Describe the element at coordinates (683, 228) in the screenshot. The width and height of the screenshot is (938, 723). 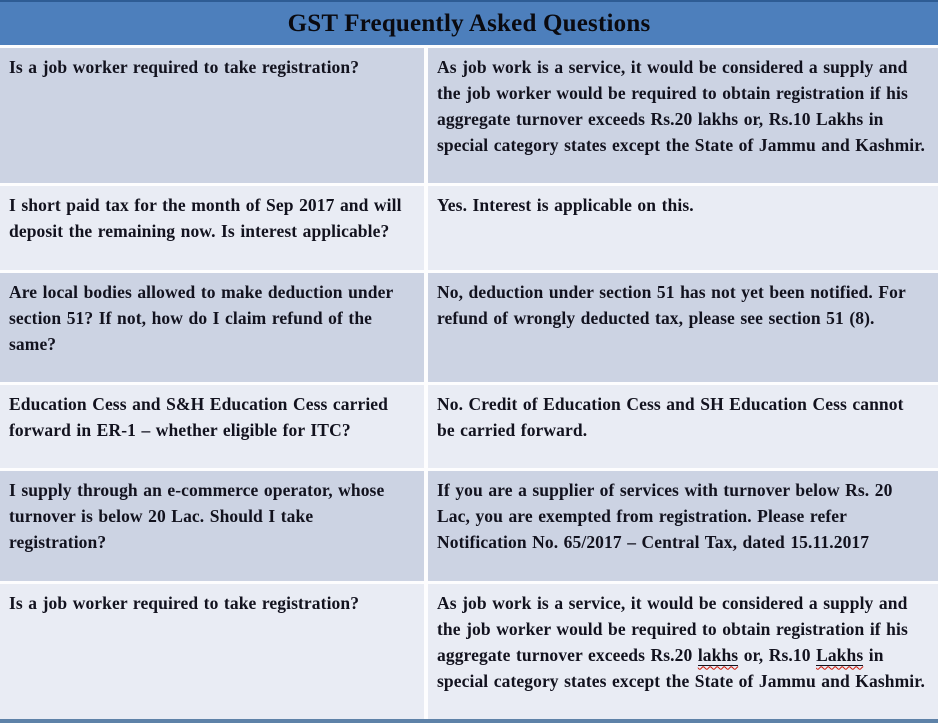
I see `answer-cell: Yes. Interest is applicable on this.` at that location.